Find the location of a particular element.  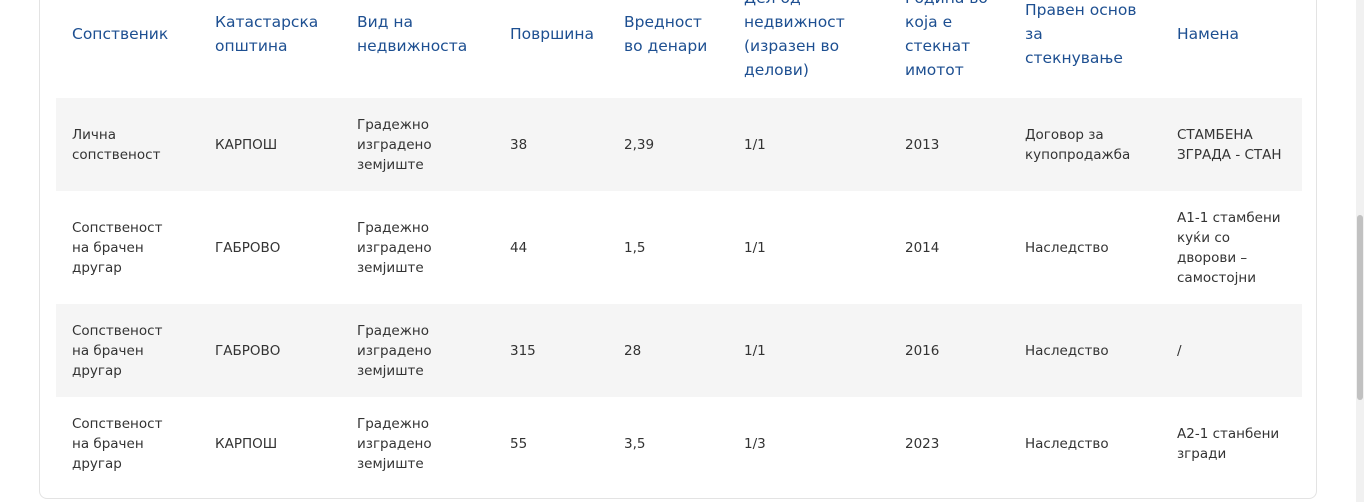

table-cell: Лична сопственост is located at coordinates (127, 144).